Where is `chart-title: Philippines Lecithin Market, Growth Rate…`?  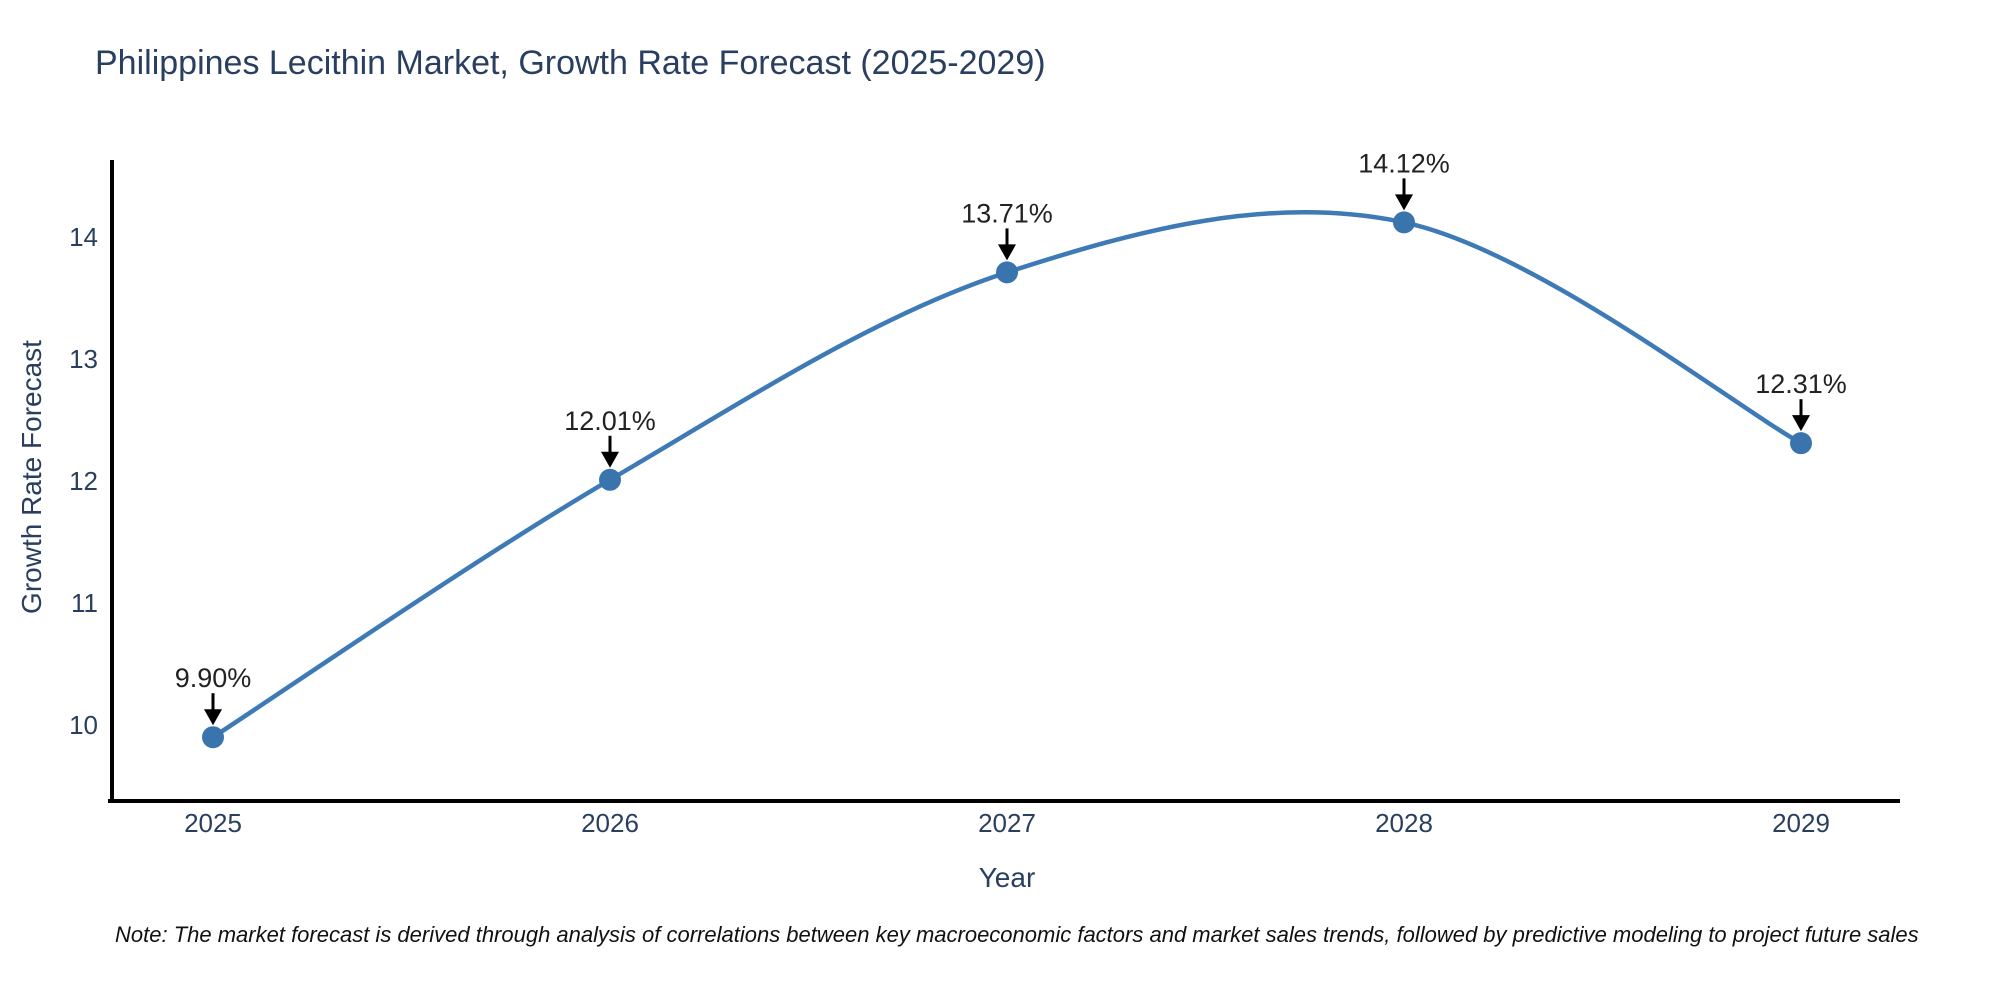
chart-title: Philippines Lecithin Market, Growth Rate… is located at coordinates (570, 63).